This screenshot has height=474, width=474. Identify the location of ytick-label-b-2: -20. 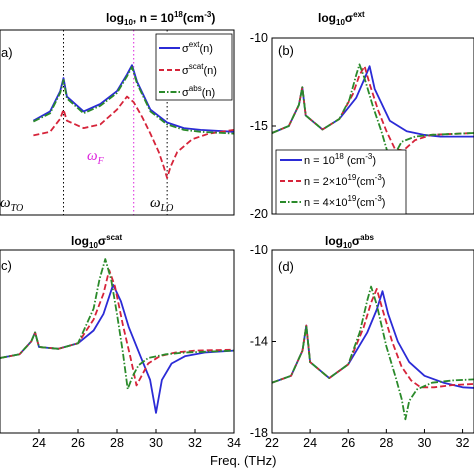
(259, 214).